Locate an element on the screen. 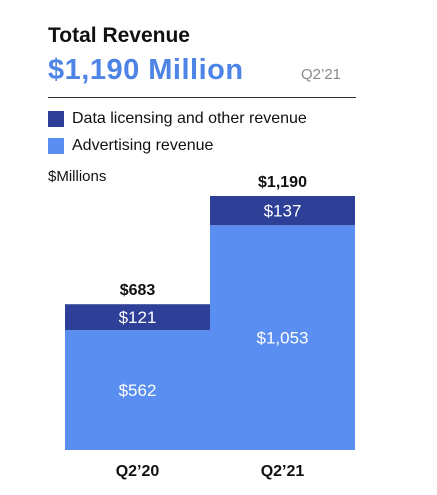  legend-item-advertising: Advertising revenue is located at coordinates (130, 146).